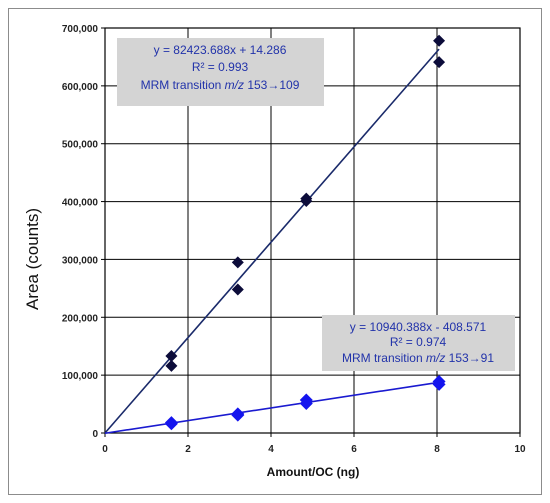 This screenshot has height=503, width=550. I want to click on y-tick-label: 0, so click(95, 434).